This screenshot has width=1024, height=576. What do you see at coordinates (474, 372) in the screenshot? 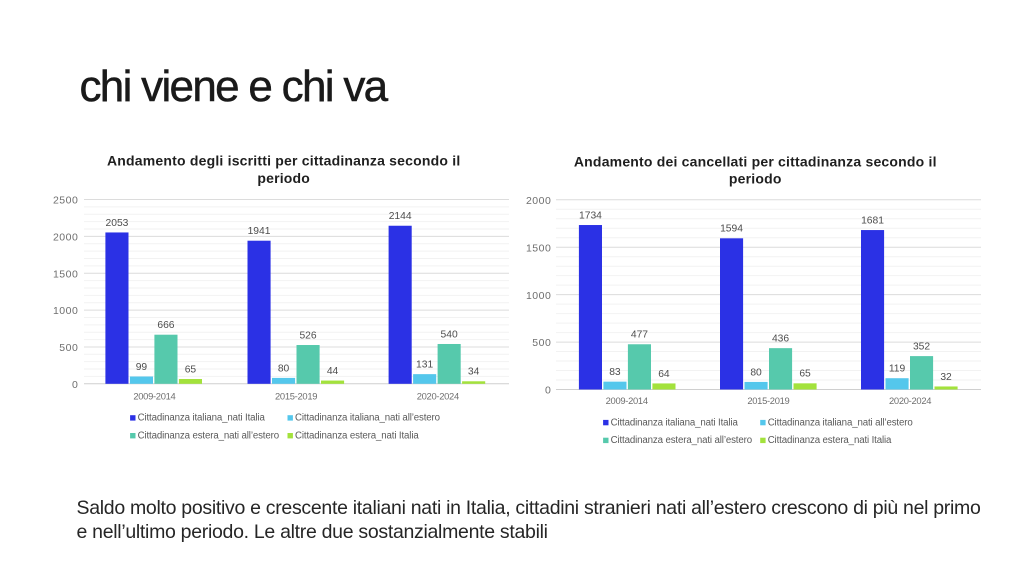
I see `svg-text: 34` at bounding box center [474, 372].